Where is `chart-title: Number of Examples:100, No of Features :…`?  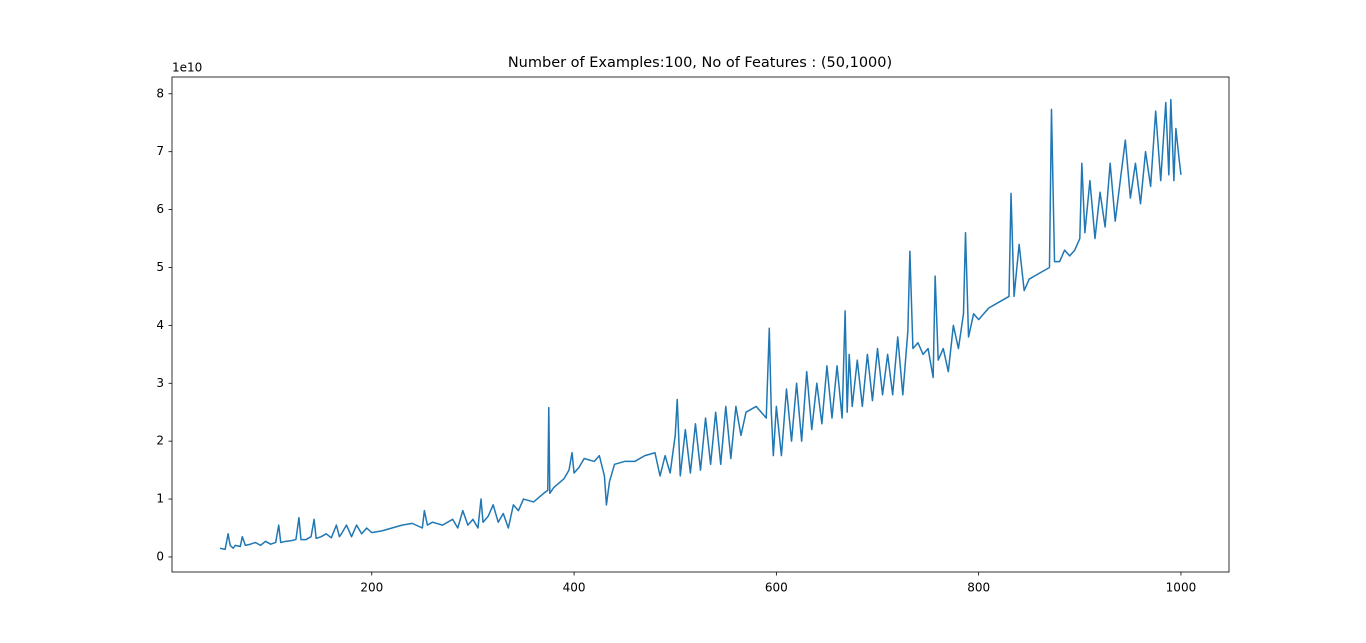 chart-title: Number of Examples:100, No of Features :… is located at coordinates (700, 63).